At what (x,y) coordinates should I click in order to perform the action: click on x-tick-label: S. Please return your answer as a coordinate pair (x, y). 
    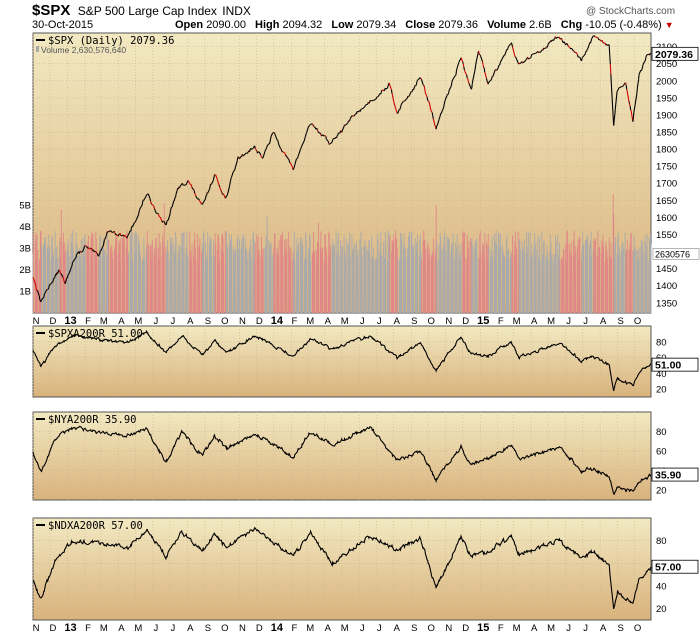
    Looking at the image, I should click on (208, 628).